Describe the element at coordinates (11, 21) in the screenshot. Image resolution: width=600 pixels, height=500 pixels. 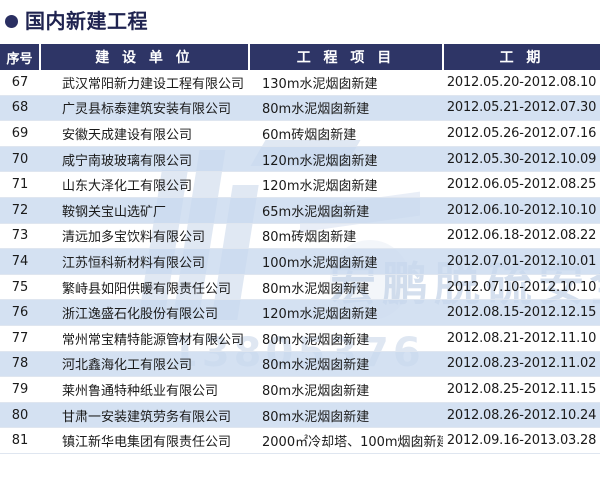
I see `filled-circle-bullet-icon` at that location.